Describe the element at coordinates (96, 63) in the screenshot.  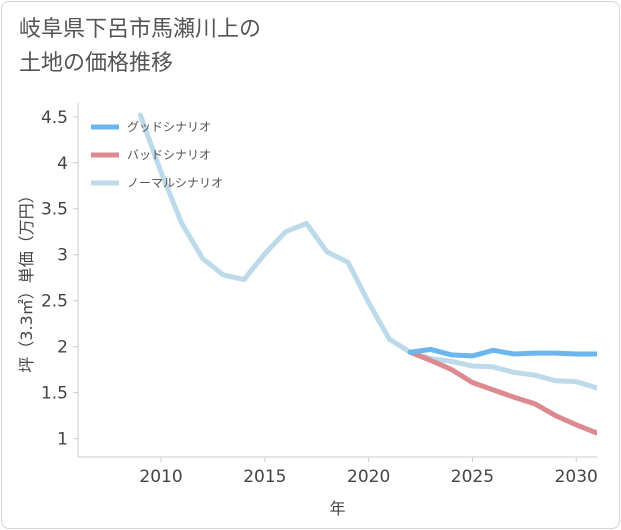
I see `title-line-2: 土地の価格推移` at that location.